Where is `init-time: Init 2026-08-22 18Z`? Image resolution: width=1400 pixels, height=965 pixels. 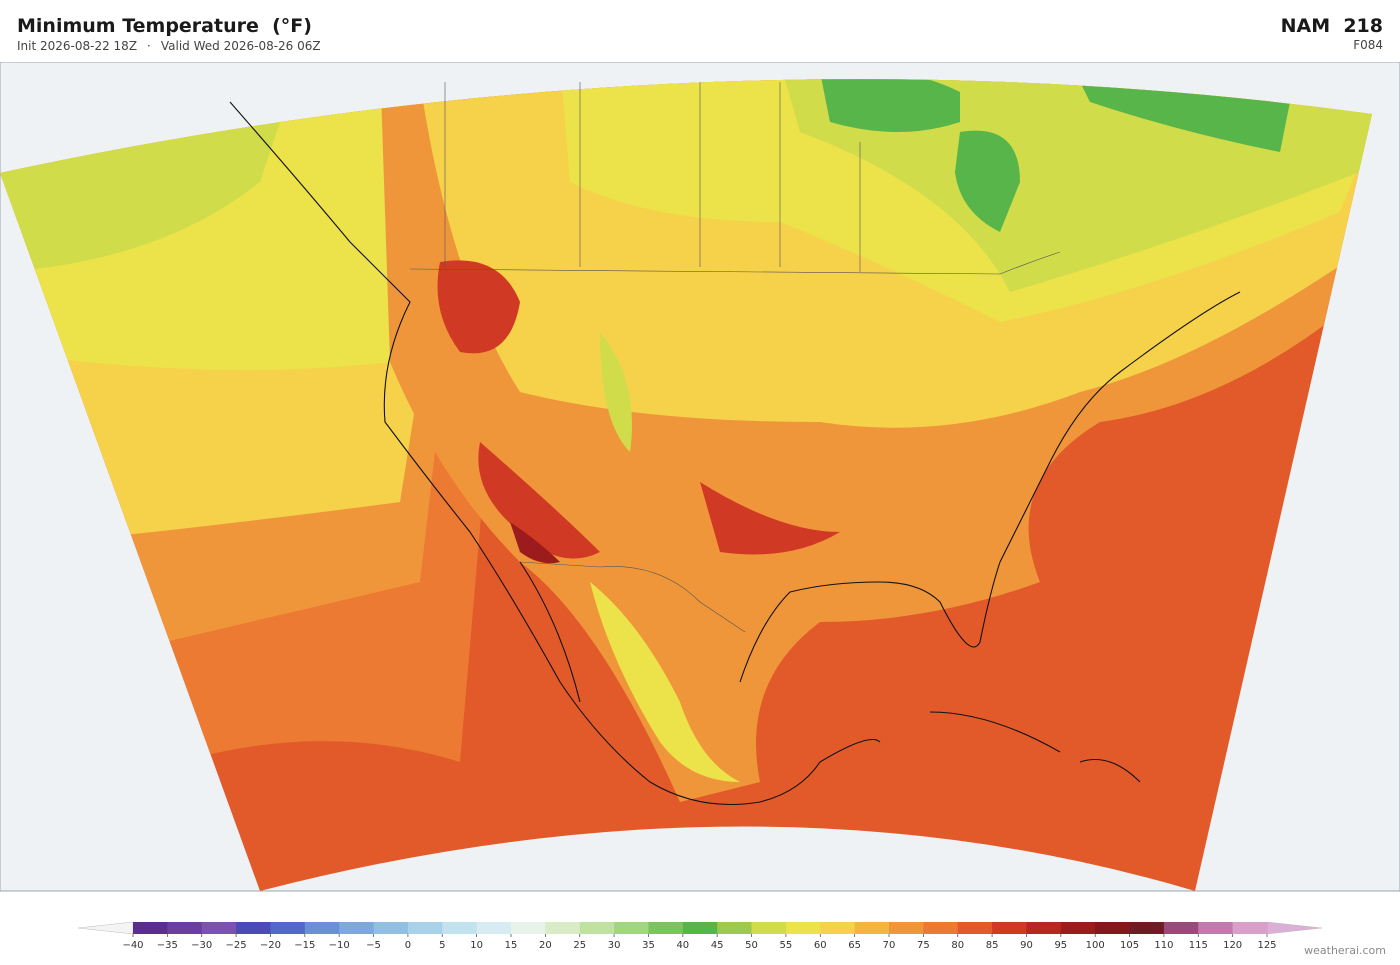 init-time: Init 2026-08-22 18Z is located at coordinates (77, 46).